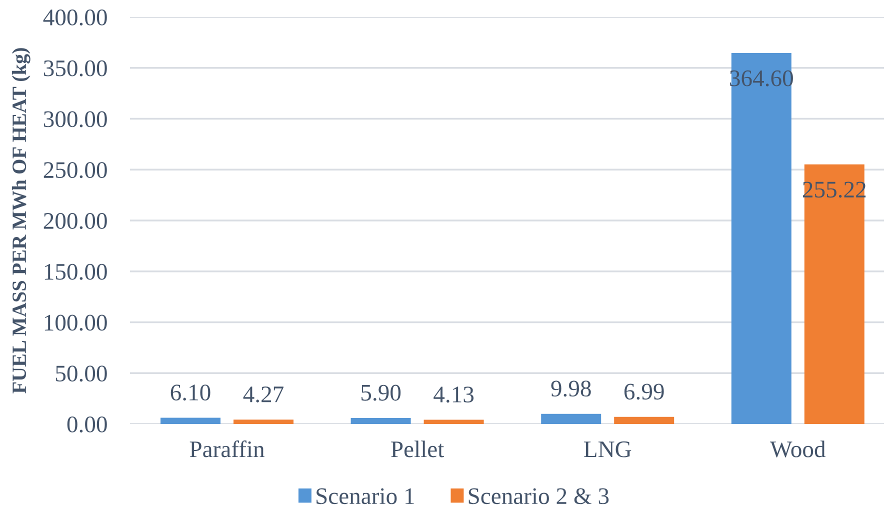  Describe the element at coordinates (263, 394) in the screenshot. I see `data-label: 4.27` at that location.